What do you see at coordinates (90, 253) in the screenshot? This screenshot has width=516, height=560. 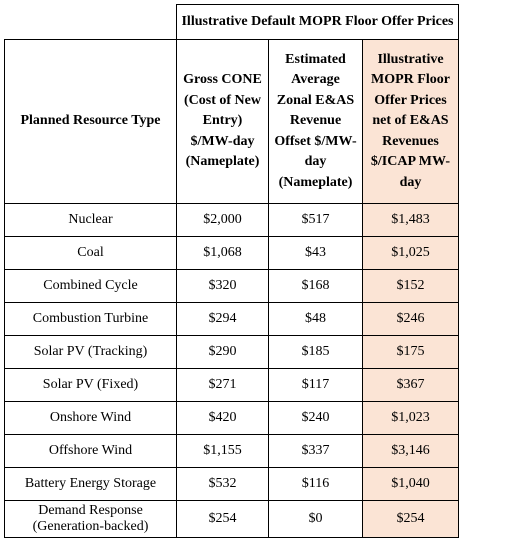 I see `resource-type-cell: Coal` at bounding box center [90, 253].